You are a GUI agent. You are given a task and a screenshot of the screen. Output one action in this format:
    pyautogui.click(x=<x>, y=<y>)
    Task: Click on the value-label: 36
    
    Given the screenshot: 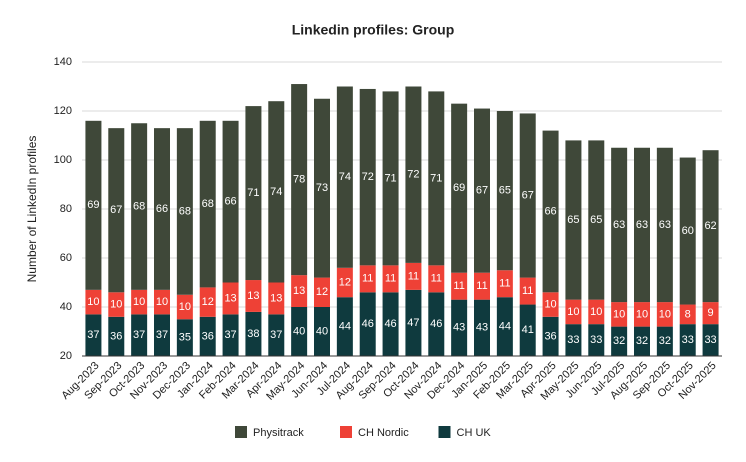 What is the action you would take?
    pyautogui.click(x=208, y=336)
    